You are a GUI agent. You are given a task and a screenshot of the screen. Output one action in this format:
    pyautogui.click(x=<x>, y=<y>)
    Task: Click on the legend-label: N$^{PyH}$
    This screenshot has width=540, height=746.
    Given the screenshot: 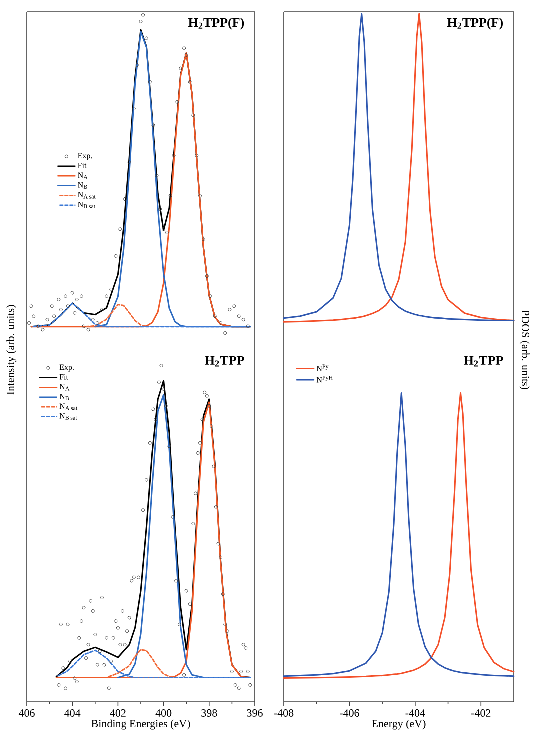 What is the action you would take?
    pyautogui.click(x=324, y=379)
    